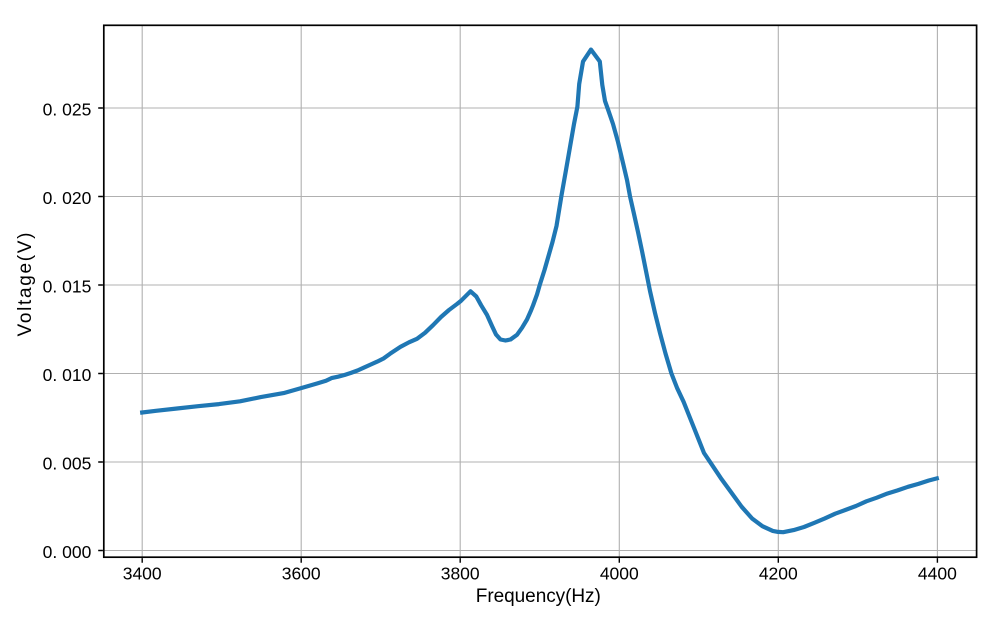  I want to click on svg-text: Voltage(V), so click(25, 285).